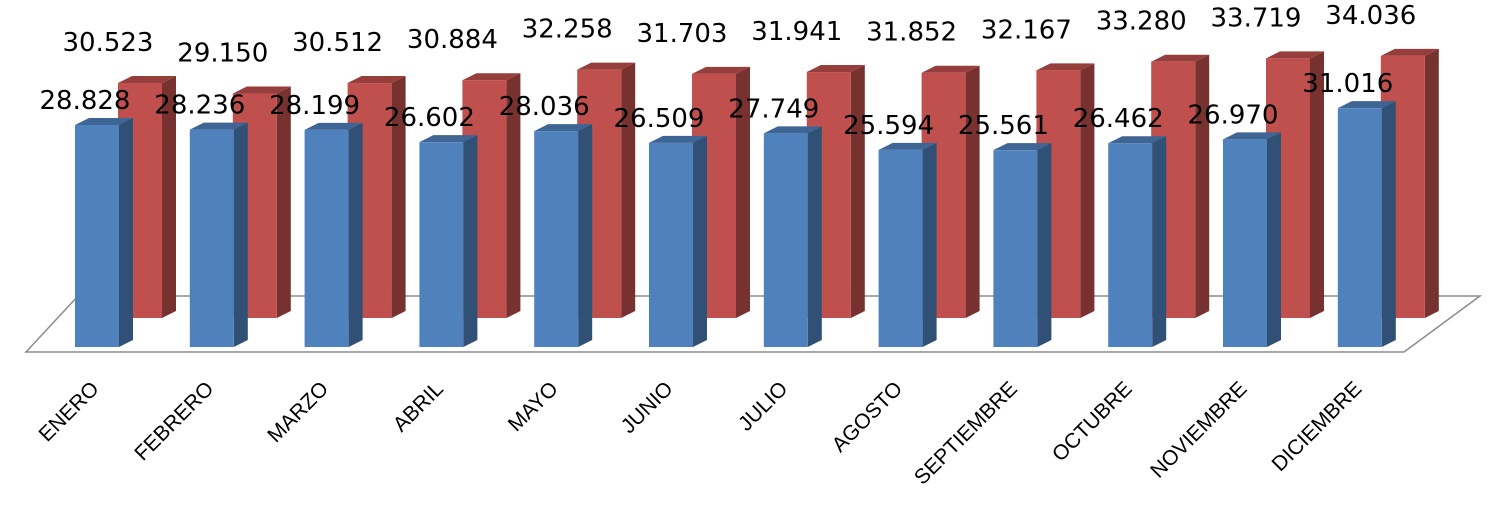 The width and height of the screenshot is (1489, 515). I want to click on data-label-series2: 32.167, so click(1026, 30).